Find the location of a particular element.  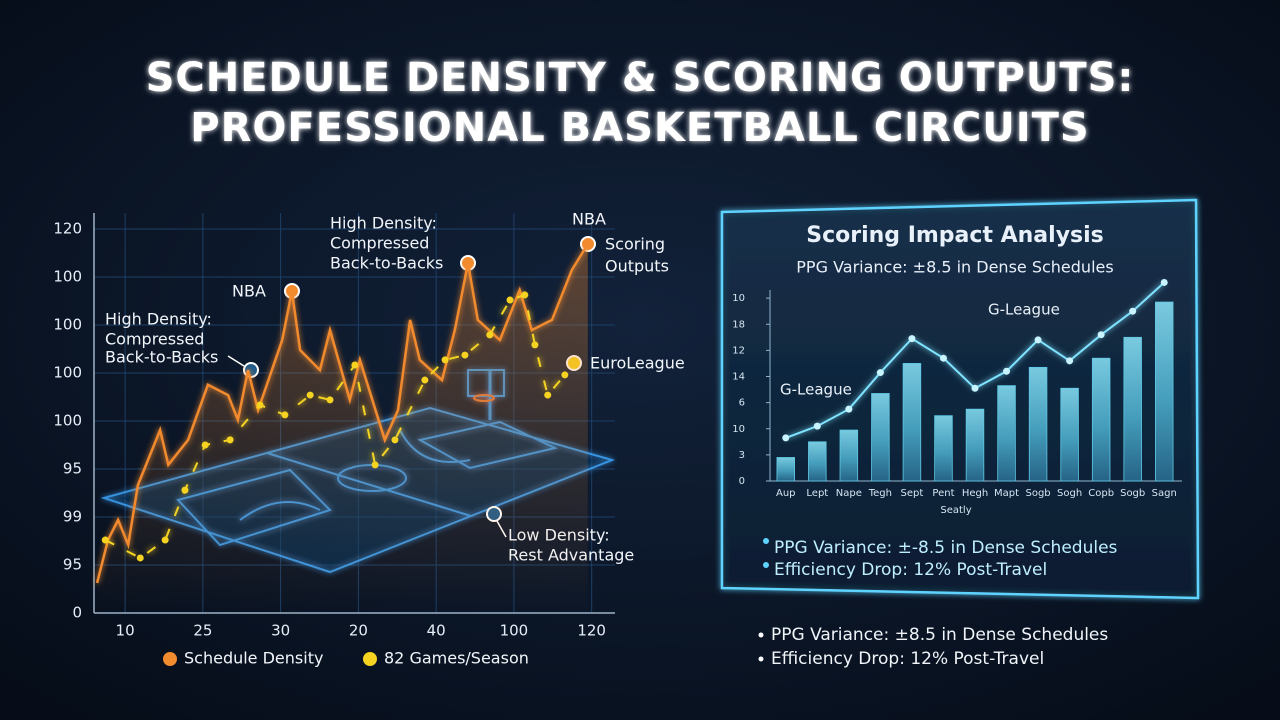

y-tick-label: 18 is located at coordinates (738, 324).